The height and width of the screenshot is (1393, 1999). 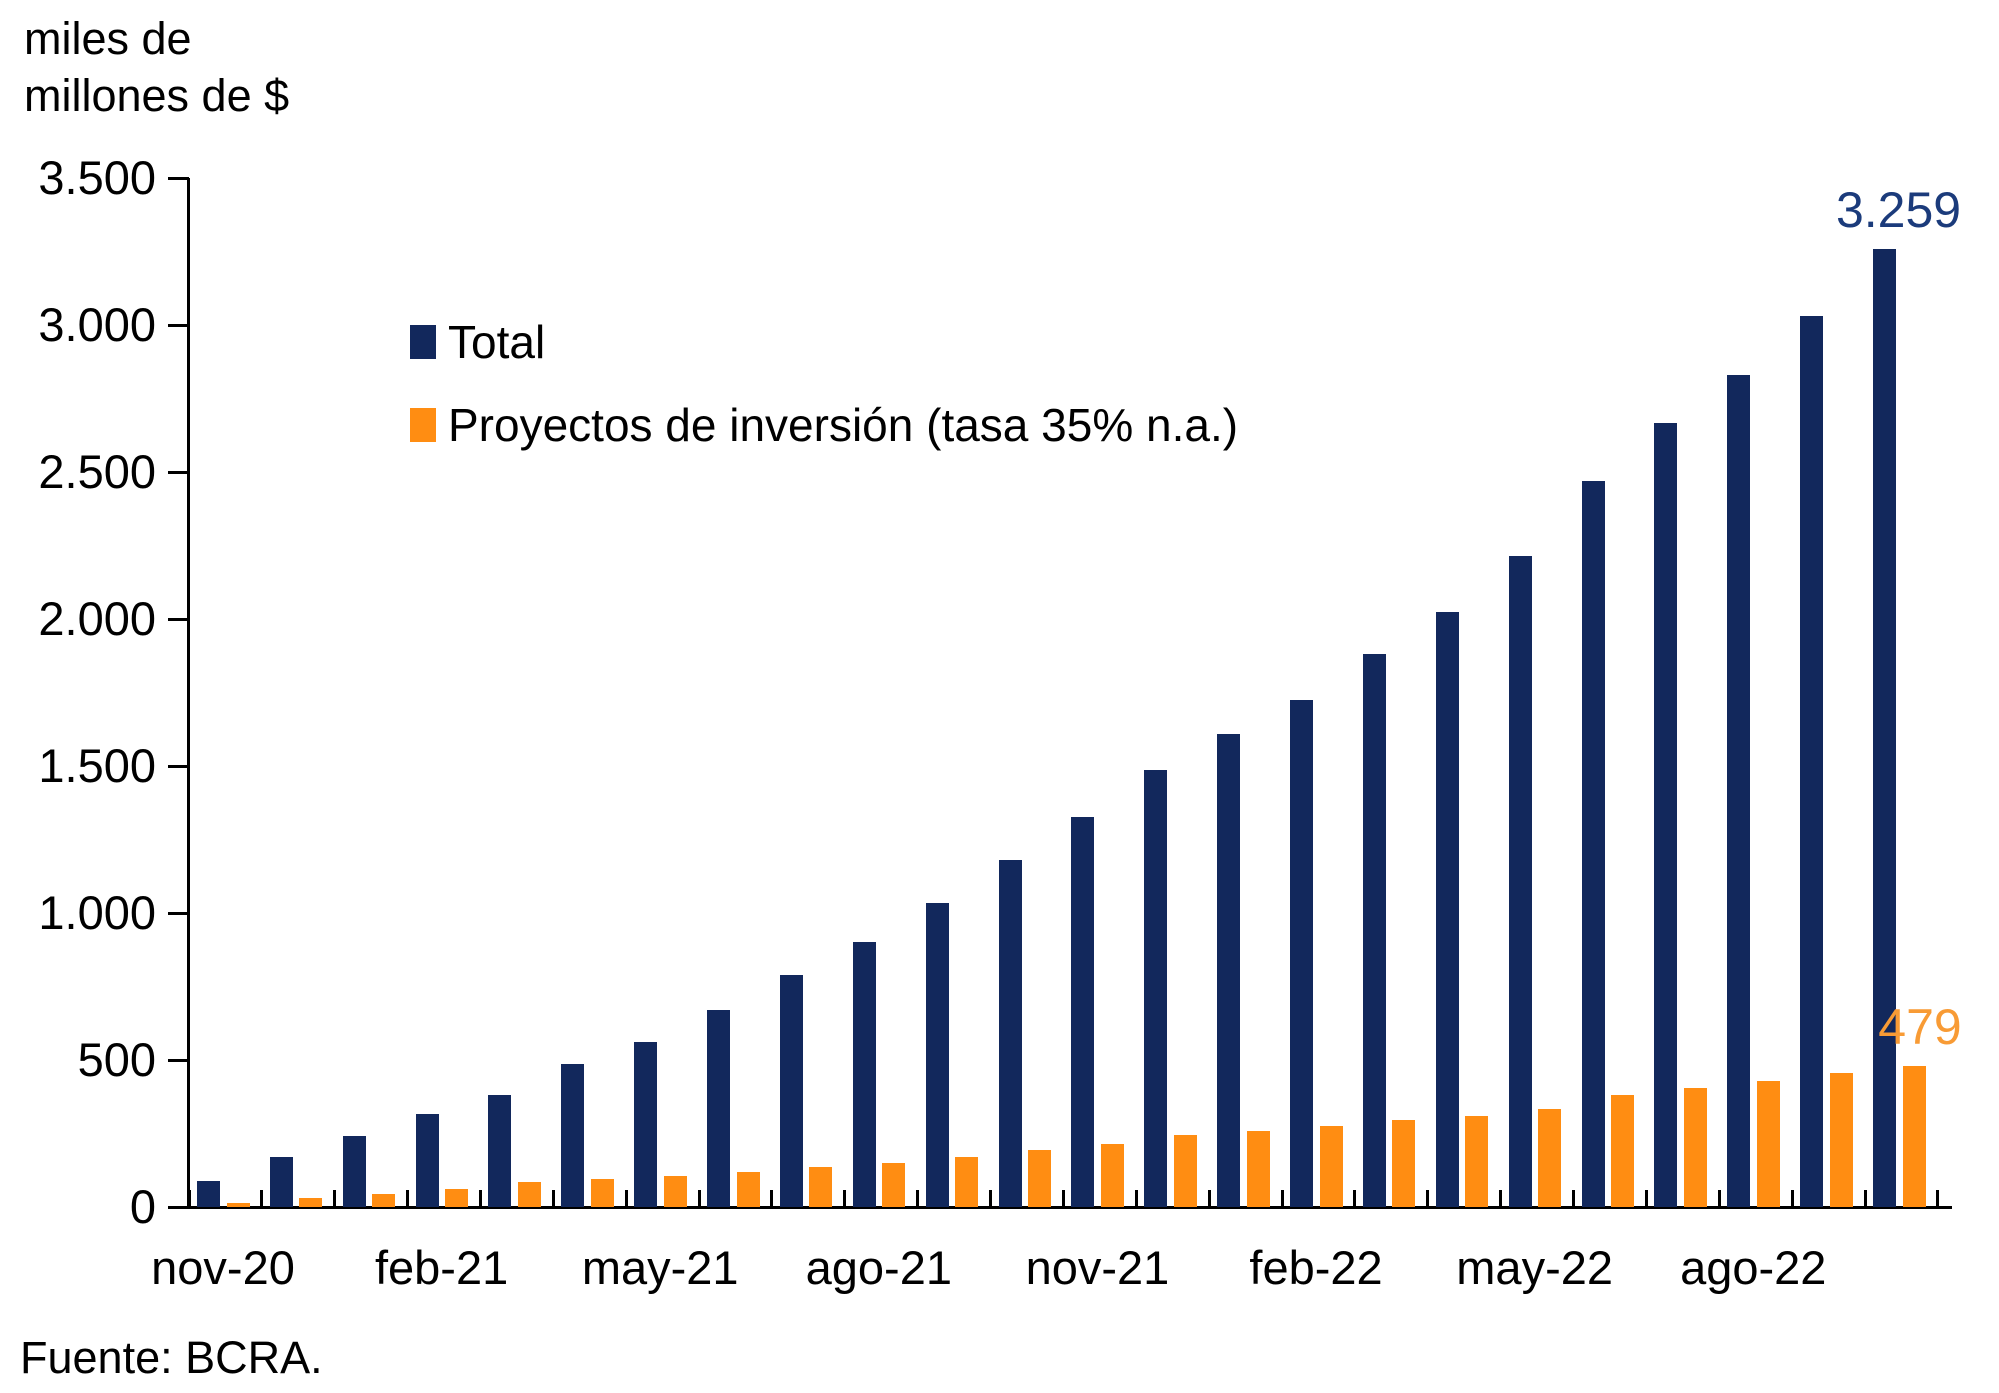 I want to click on y-axis-title: miles de millones de $, so click(x=157, y=67).